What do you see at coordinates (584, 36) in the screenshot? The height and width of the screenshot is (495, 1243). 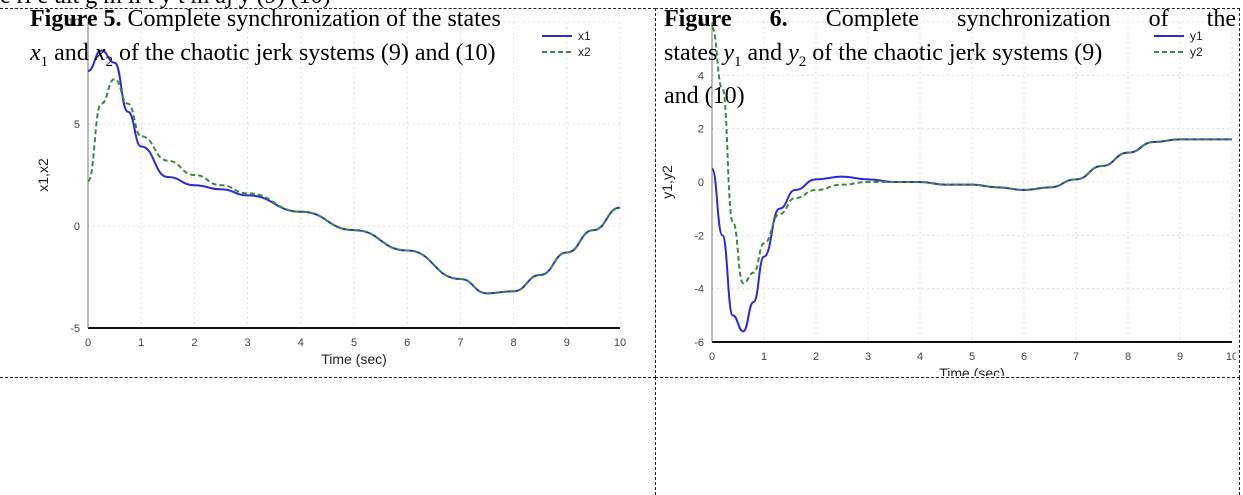 I see `legend-label-x1: x1` at bounding box center [584, 36].